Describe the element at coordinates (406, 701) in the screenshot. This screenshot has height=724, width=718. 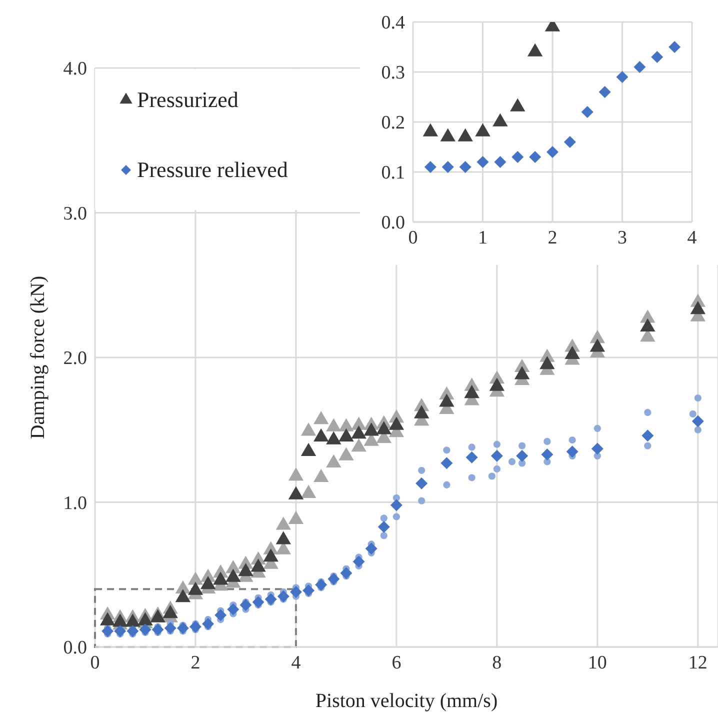
I see `x-axis-title: Piston velocity (mm/s)` at that location.